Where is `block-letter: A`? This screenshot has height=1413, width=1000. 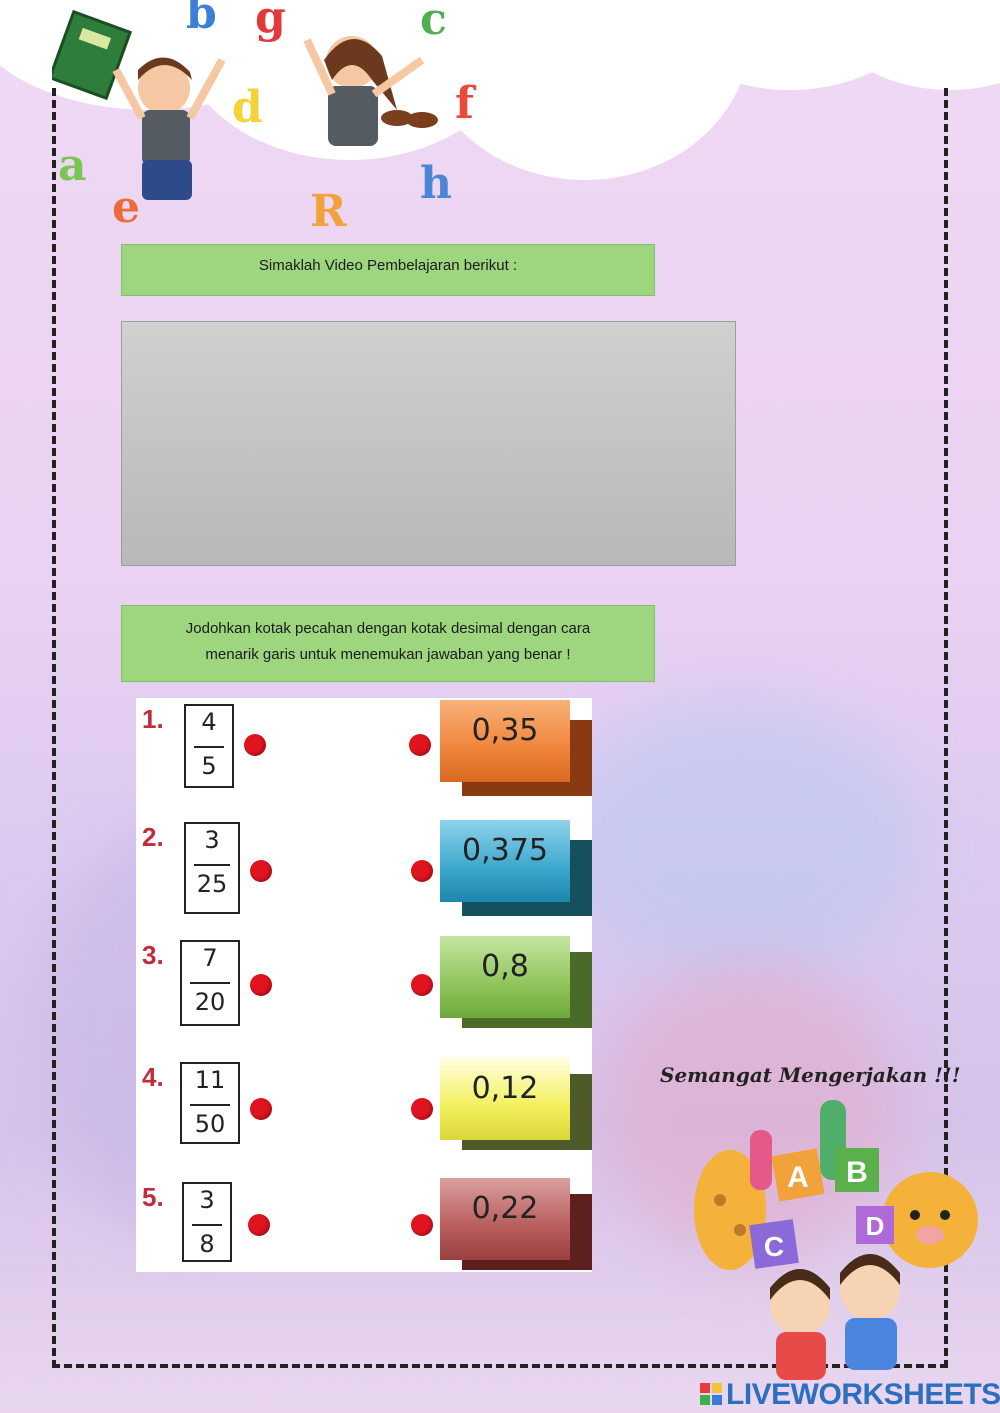 block-letter: A is located at coordinates (798, 1177).